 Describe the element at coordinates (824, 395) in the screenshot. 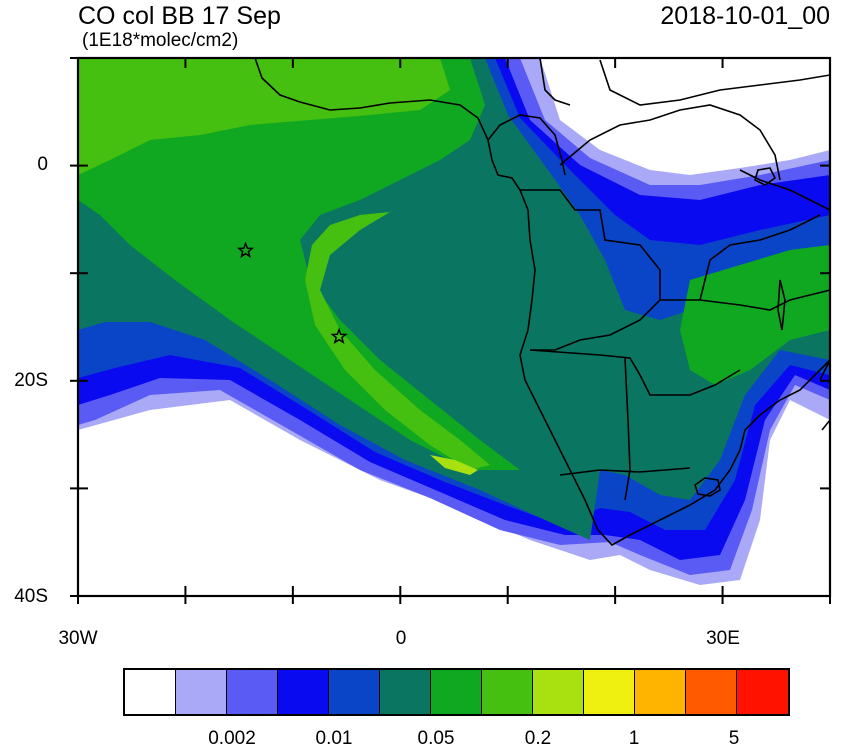

I see `madagascar-coast` at that location.